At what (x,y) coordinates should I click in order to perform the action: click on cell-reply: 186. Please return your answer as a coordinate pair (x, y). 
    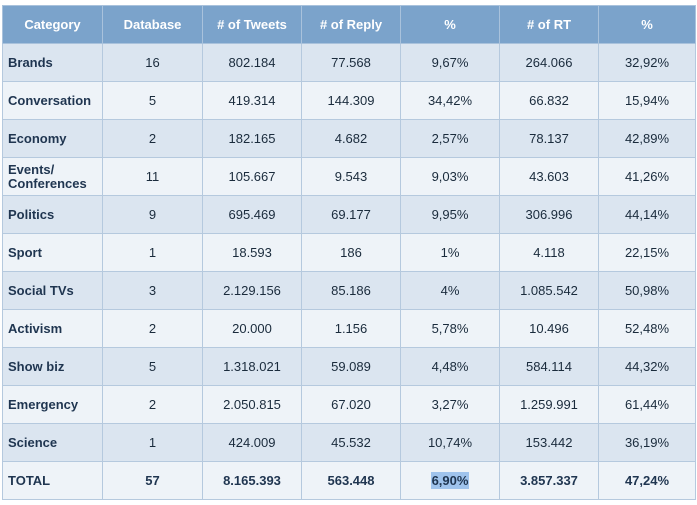
    Looking at the image, I should click on (351, 252).